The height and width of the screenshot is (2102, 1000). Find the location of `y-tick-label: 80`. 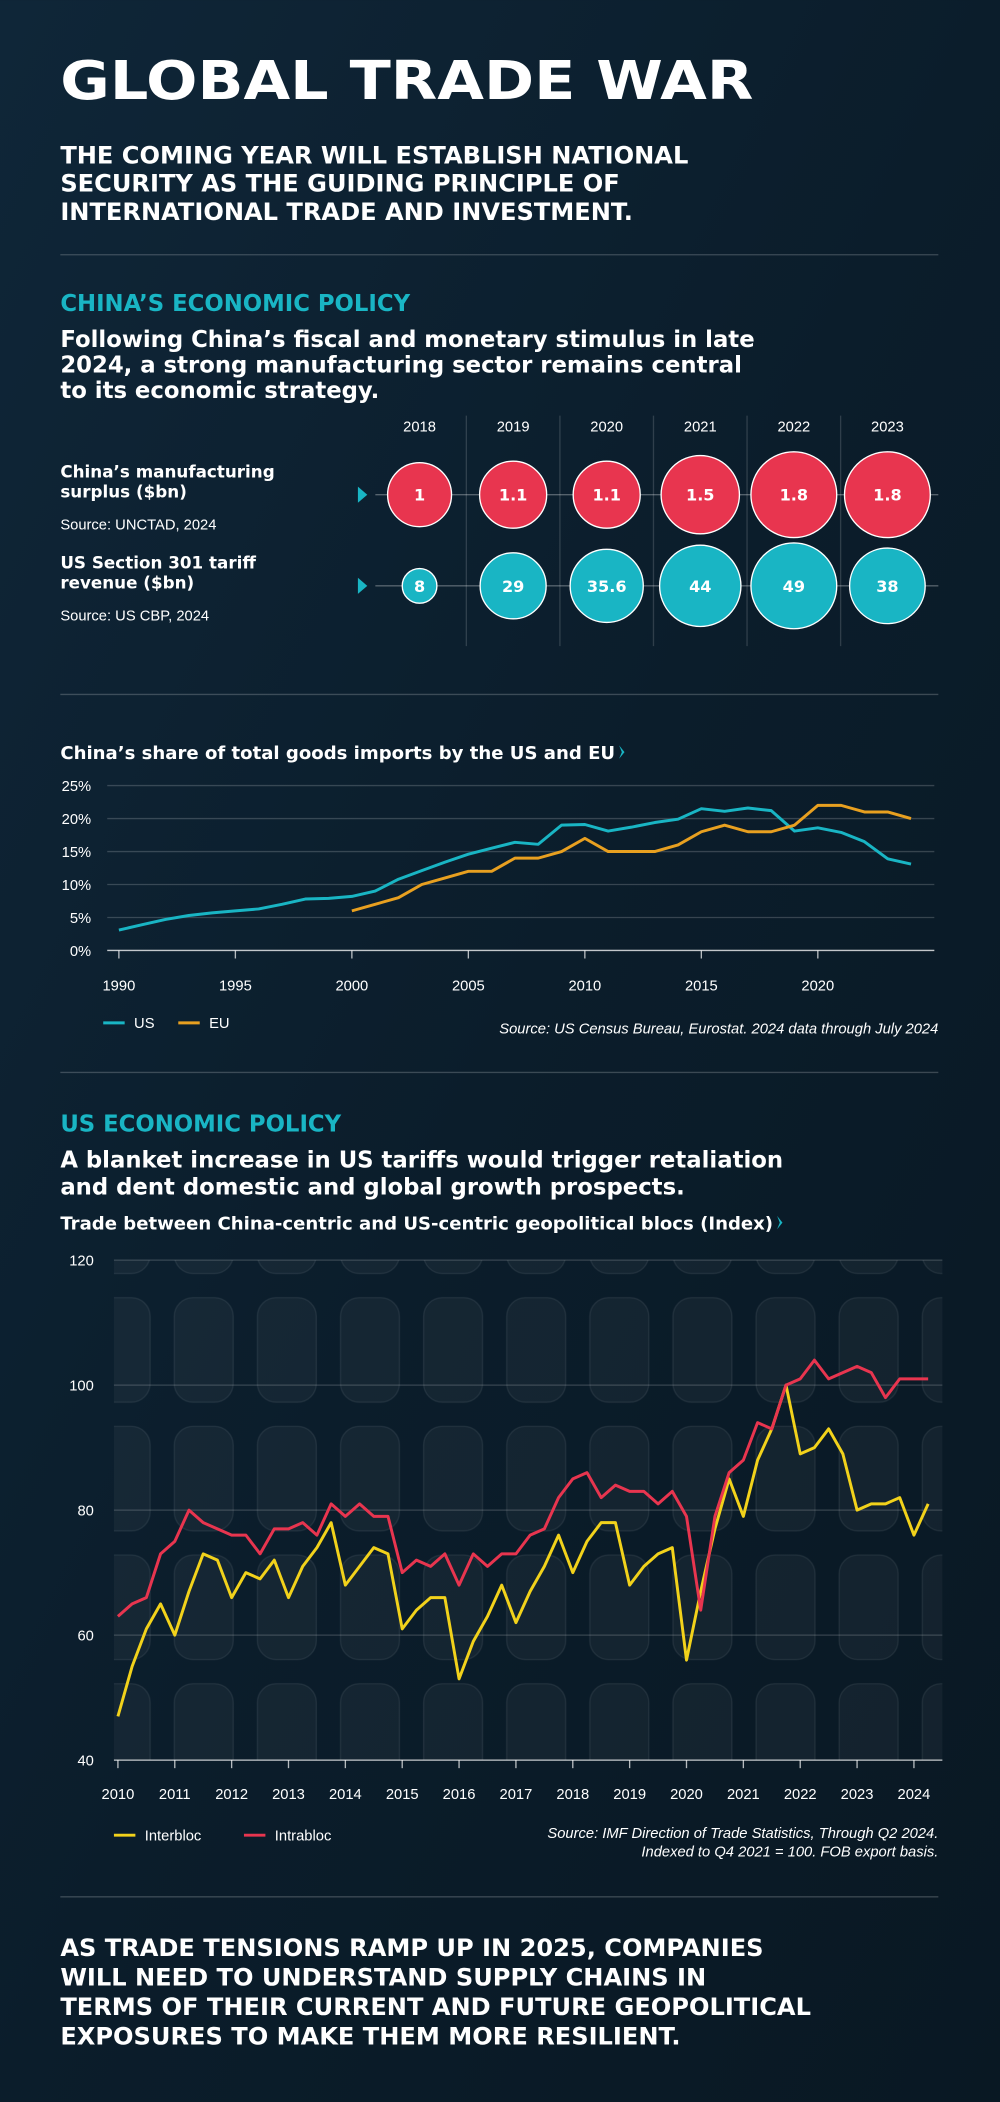

y-tick-label: 80 is located at coordinates (85, 1511).